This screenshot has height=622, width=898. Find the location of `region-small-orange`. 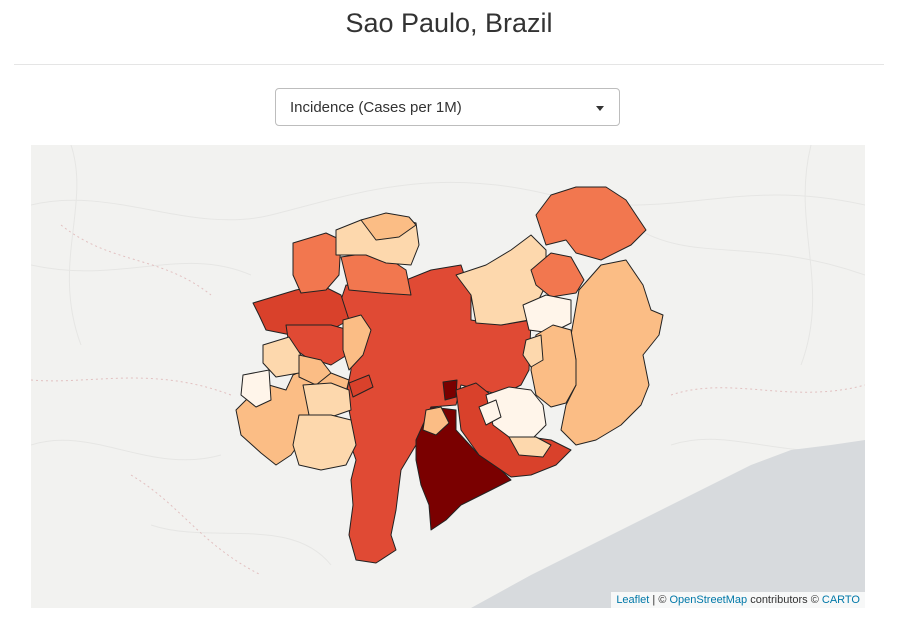

region-small-orange is located at coordinates (436, 421).